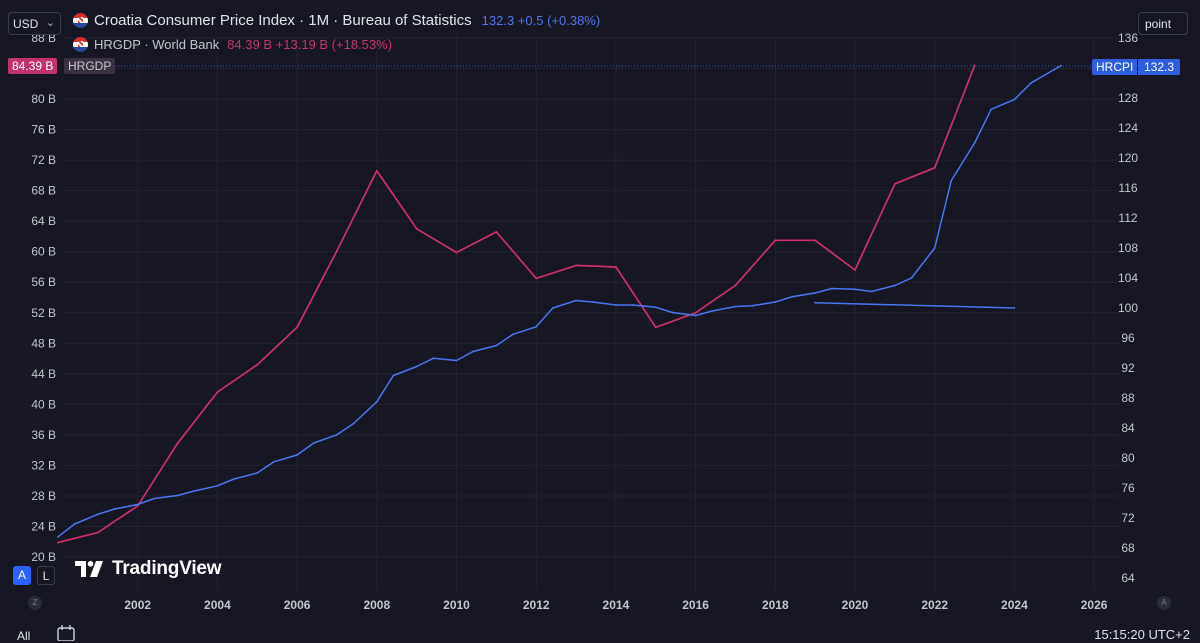 The image size is (1200, 643). Describe the element at coordinates (915, 305) in the screenshot. I see `series-2-line` at that location.